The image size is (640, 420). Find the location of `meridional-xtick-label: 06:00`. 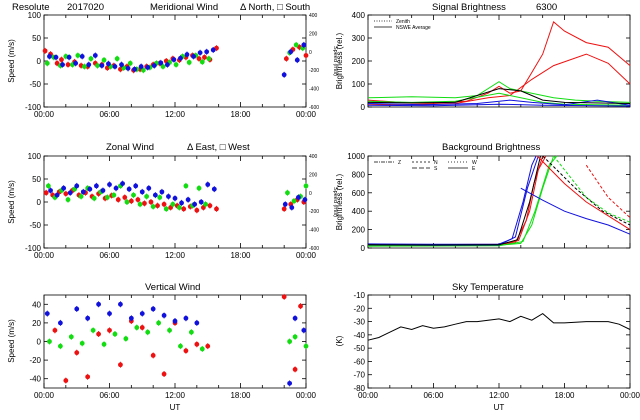

meridional-xtick-label: 06:00 is located at coordinates (109, 114).